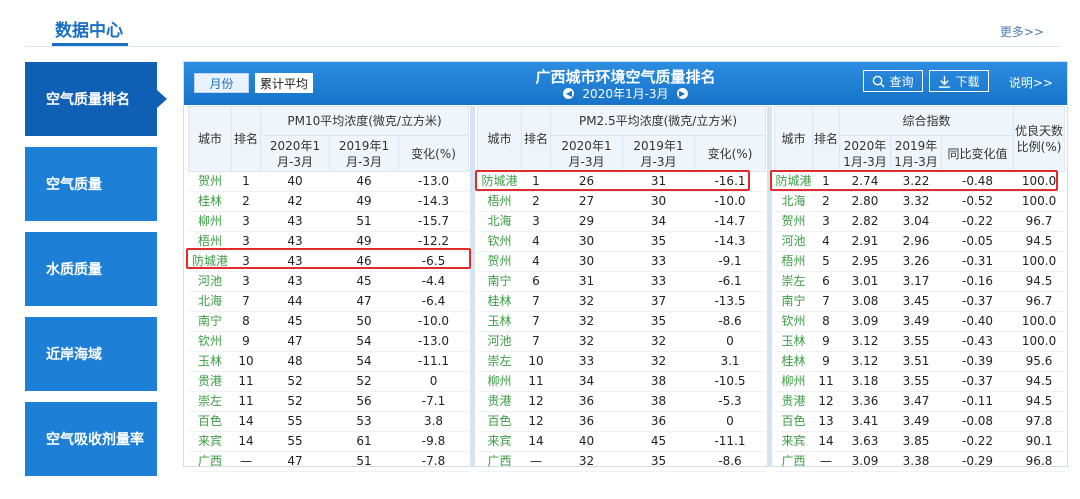 This screenshot has height=499, width=1080. I want to click on sidebar-item-air-quality: 空气质量, so click(91, 184).